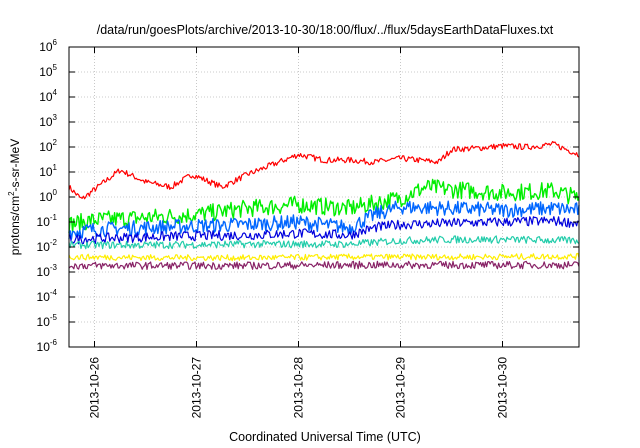 The height and width of the screenshot is (448, 640). What do you see at coordinates (503, 388) in the screenshot?
I see `x-tick-label: 2013-10-30` at bounding box center [503, 388].